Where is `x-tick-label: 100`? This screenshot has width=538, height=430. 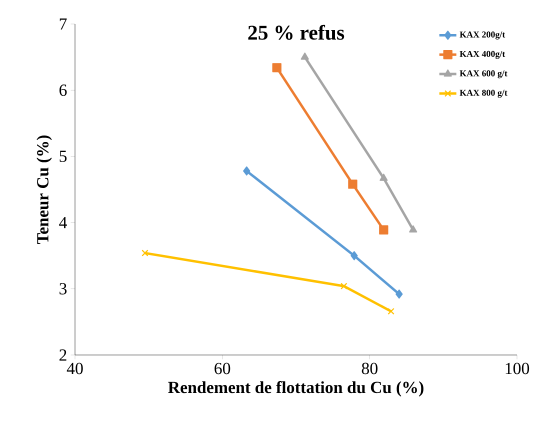 x-tick-label: 100 is located at coordinates (518, 368).